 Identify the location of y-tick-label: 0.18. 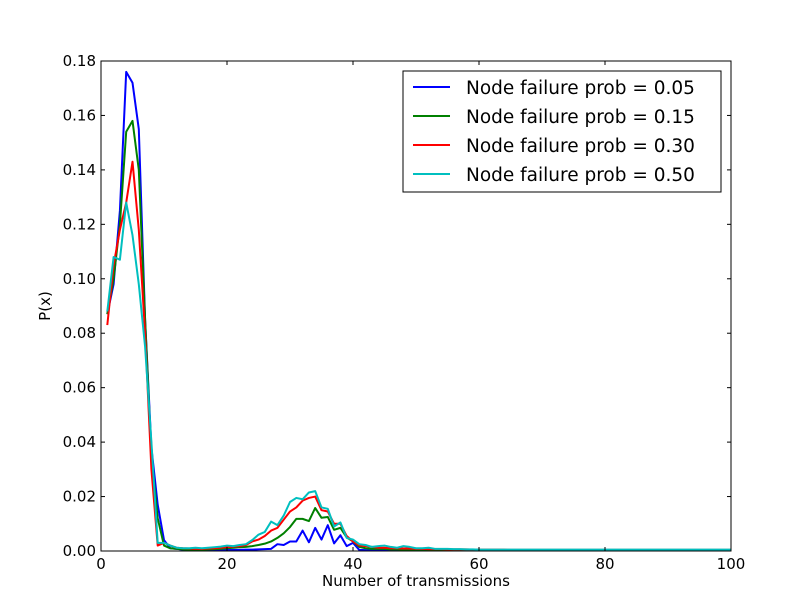
(79, 61).